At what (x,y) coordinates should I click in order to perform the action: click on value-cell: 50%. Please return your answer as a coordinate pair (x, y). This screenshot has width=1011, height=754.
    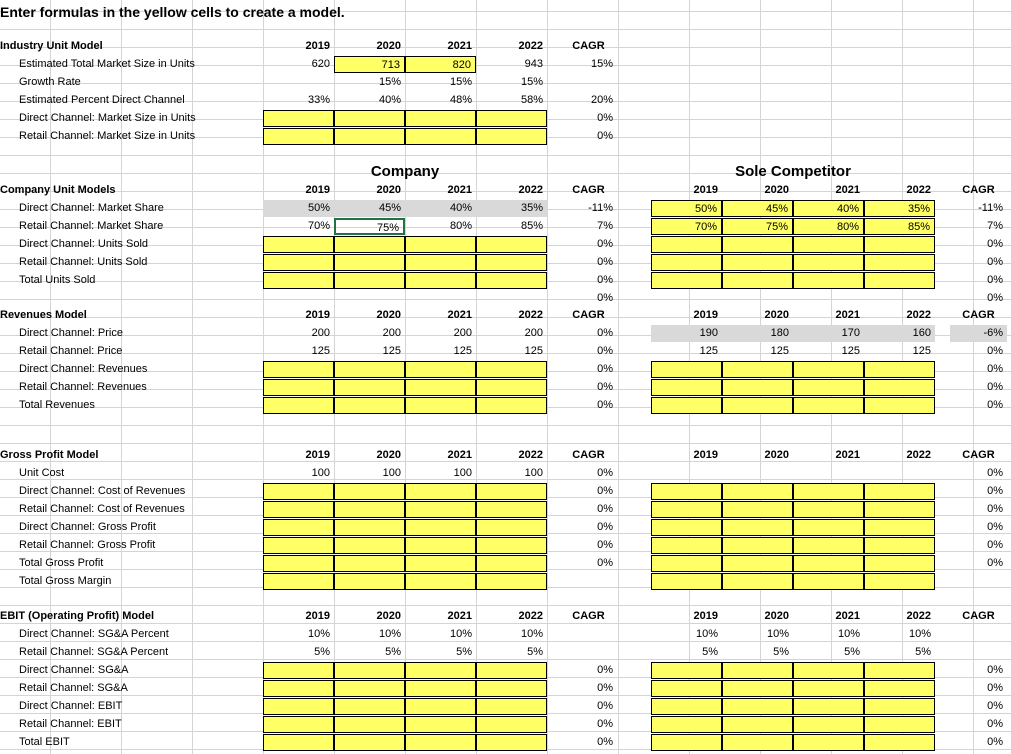
    Looking at the image, I should click on (298, 208).